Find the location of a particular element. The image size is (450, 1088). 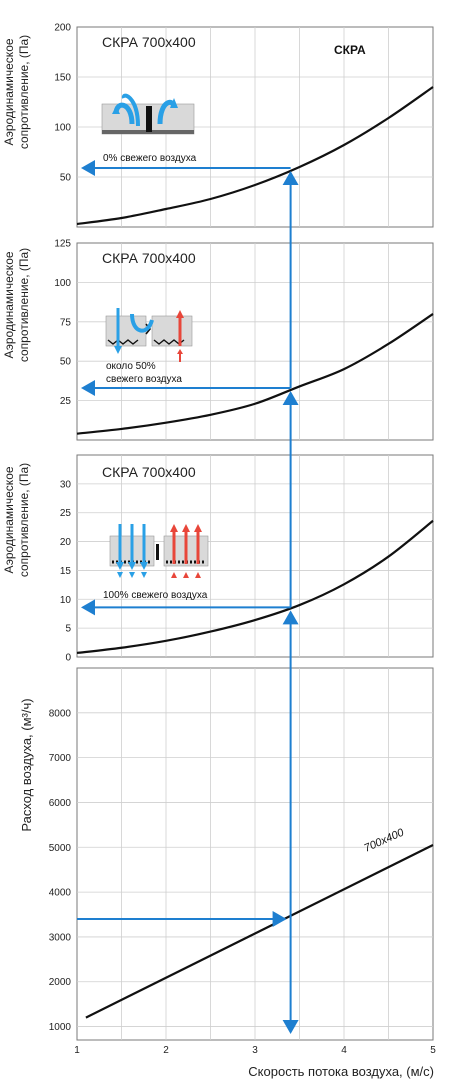

damper-closed-recirculation-icon is located at coordinates (148, 114).